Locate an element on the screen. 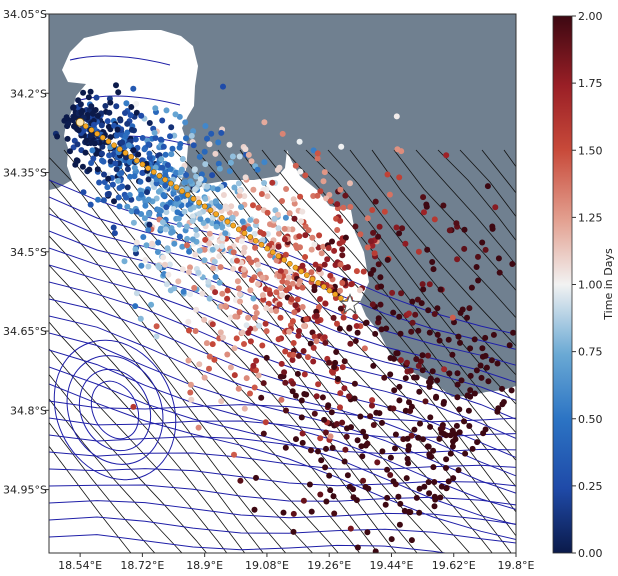  colorbar-tick-label: 2.00 is located at coordinates (590, 16).